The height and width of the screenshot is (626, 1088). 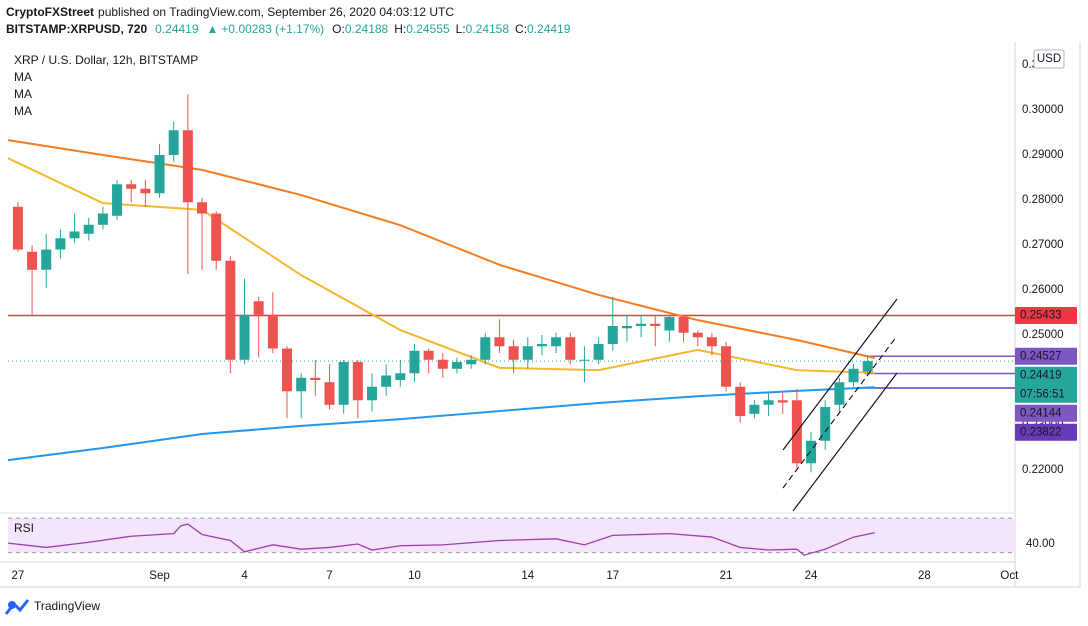 I want to click on arrow: ▲, so click(x=213, y=29).